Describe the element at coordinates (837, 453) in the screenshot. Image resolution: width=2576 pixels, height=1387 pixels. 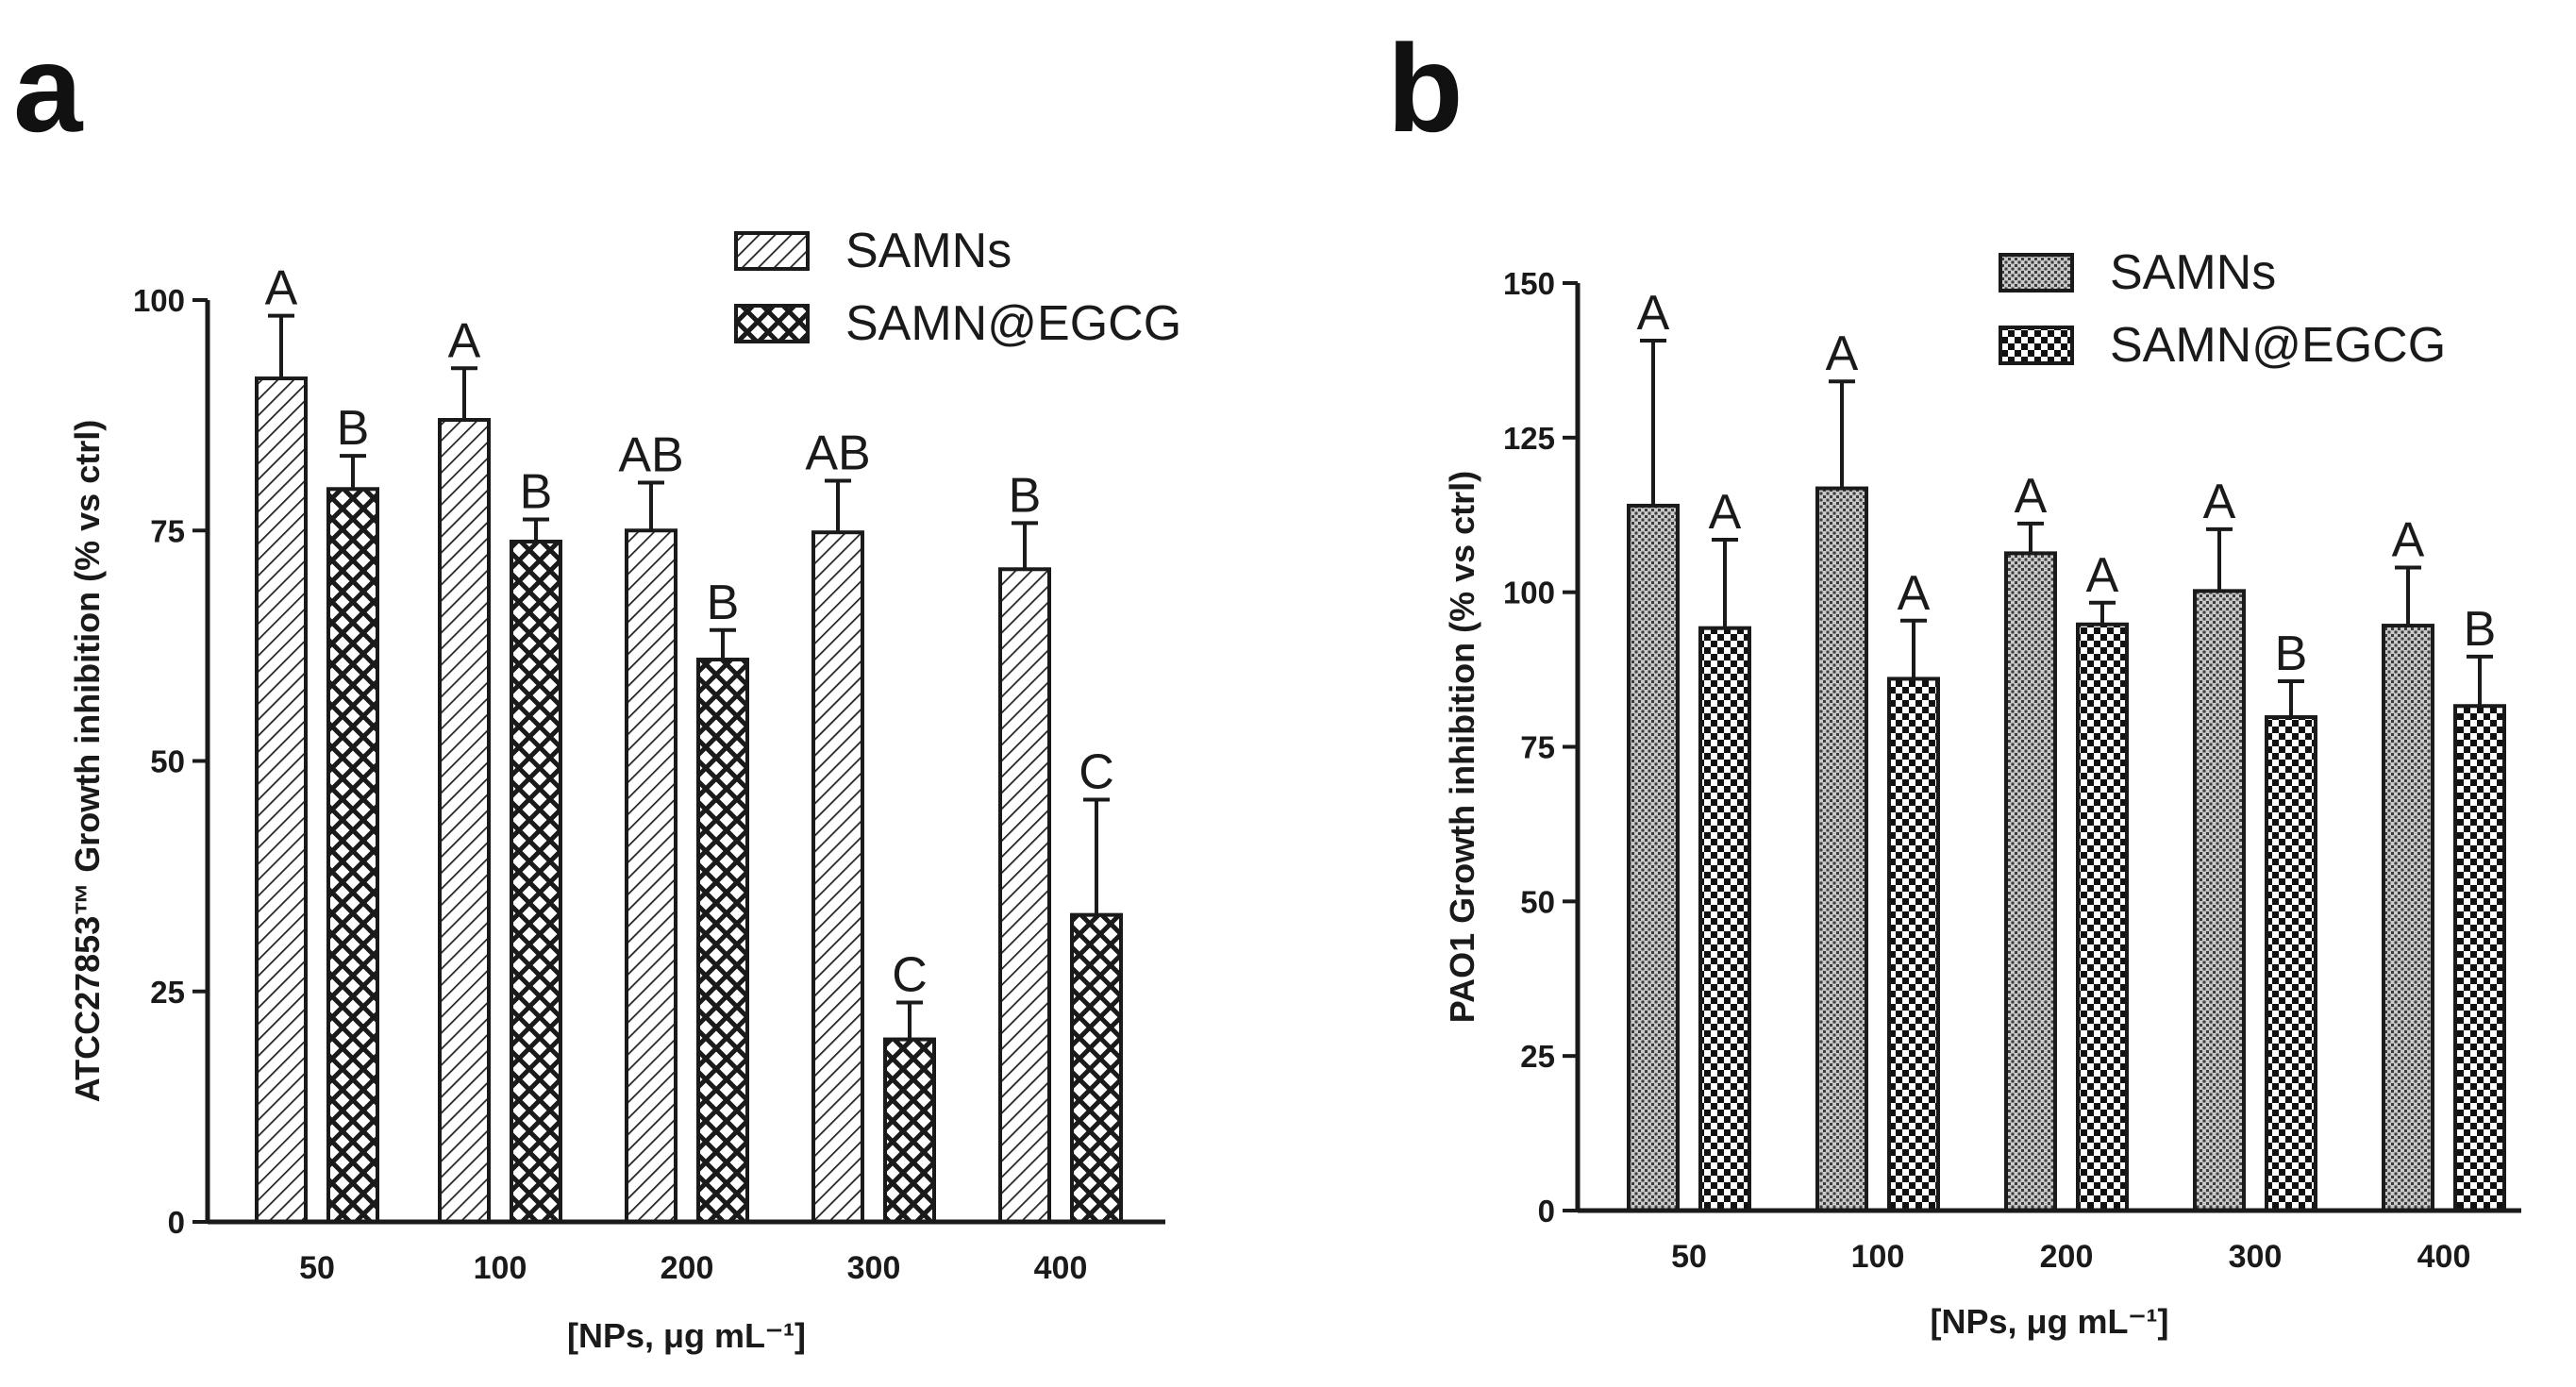
I see `chart-a-significance-series0-300: AB` at that location.